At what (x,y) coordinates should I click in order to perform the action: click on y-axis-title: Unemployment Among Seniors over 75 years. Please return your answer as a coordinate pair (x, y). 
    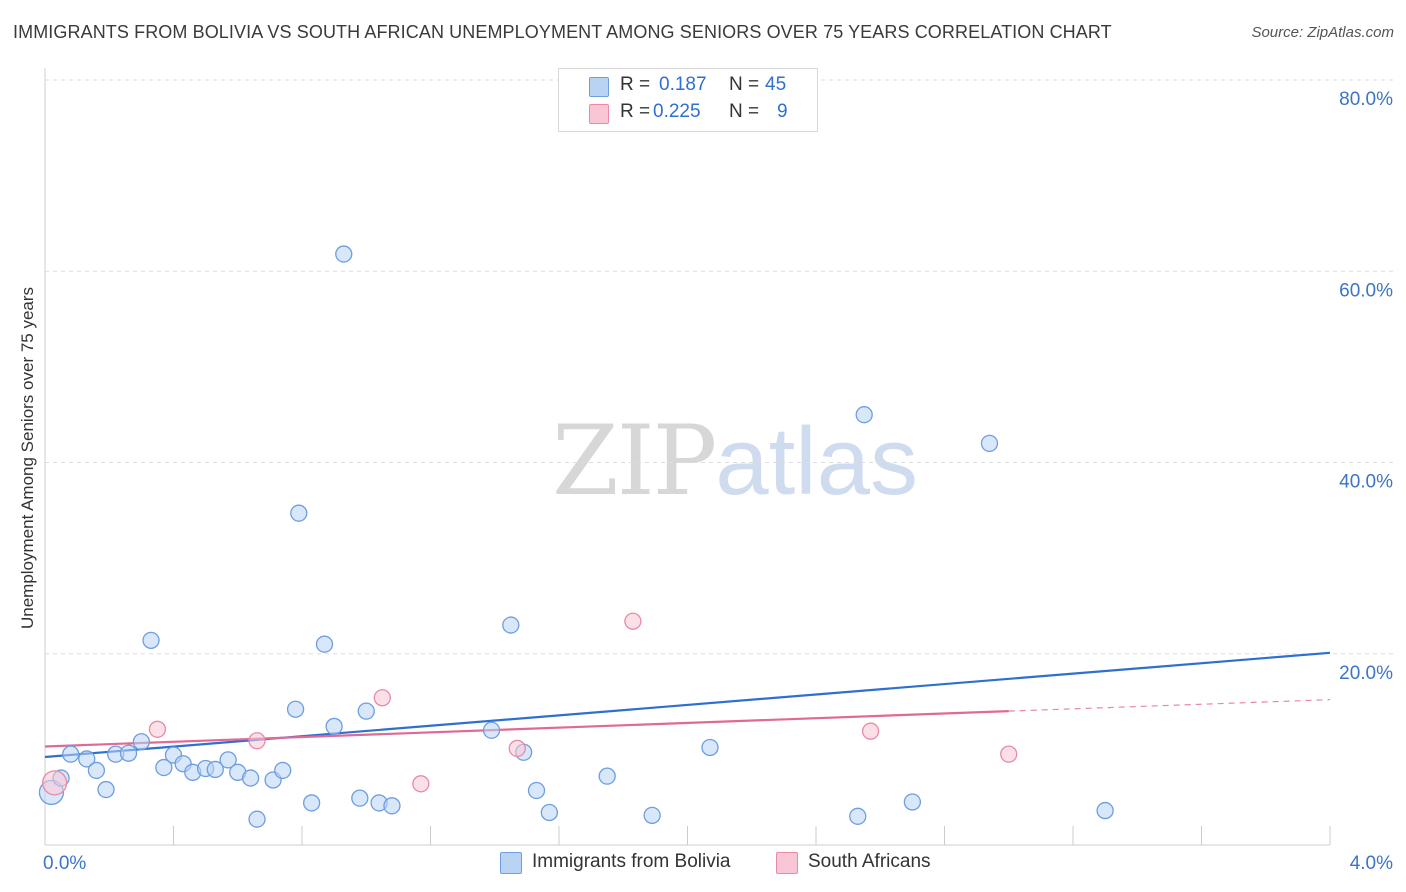
    Looking at the image, I should click on (27, 458).